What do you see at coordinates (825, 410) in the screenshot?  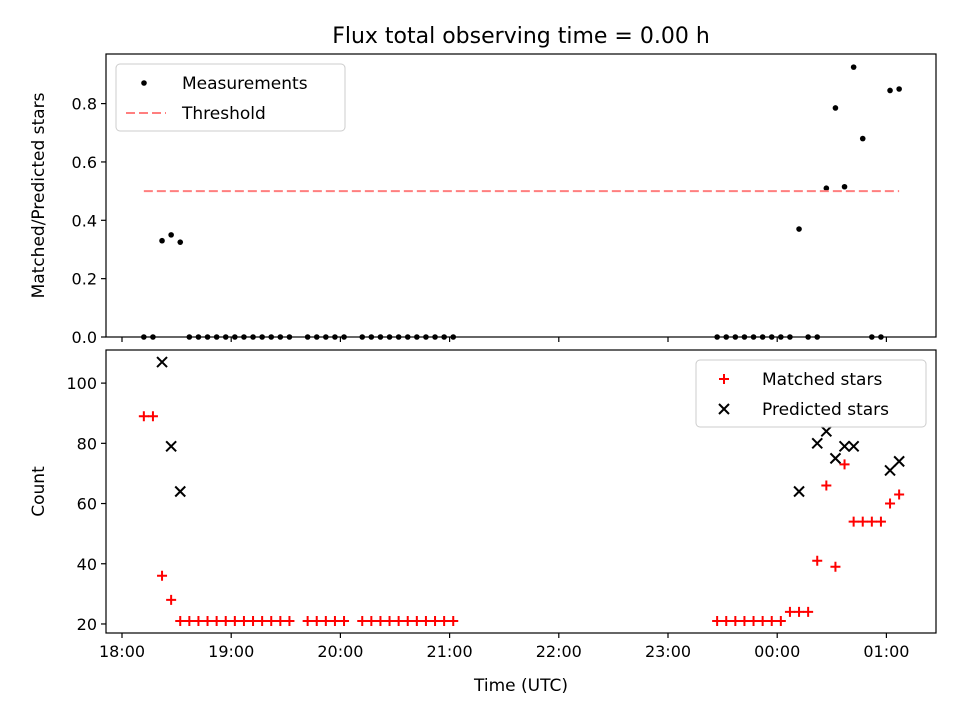 I see `legend-label: Predicted stars` at bounding box center [825, 410].